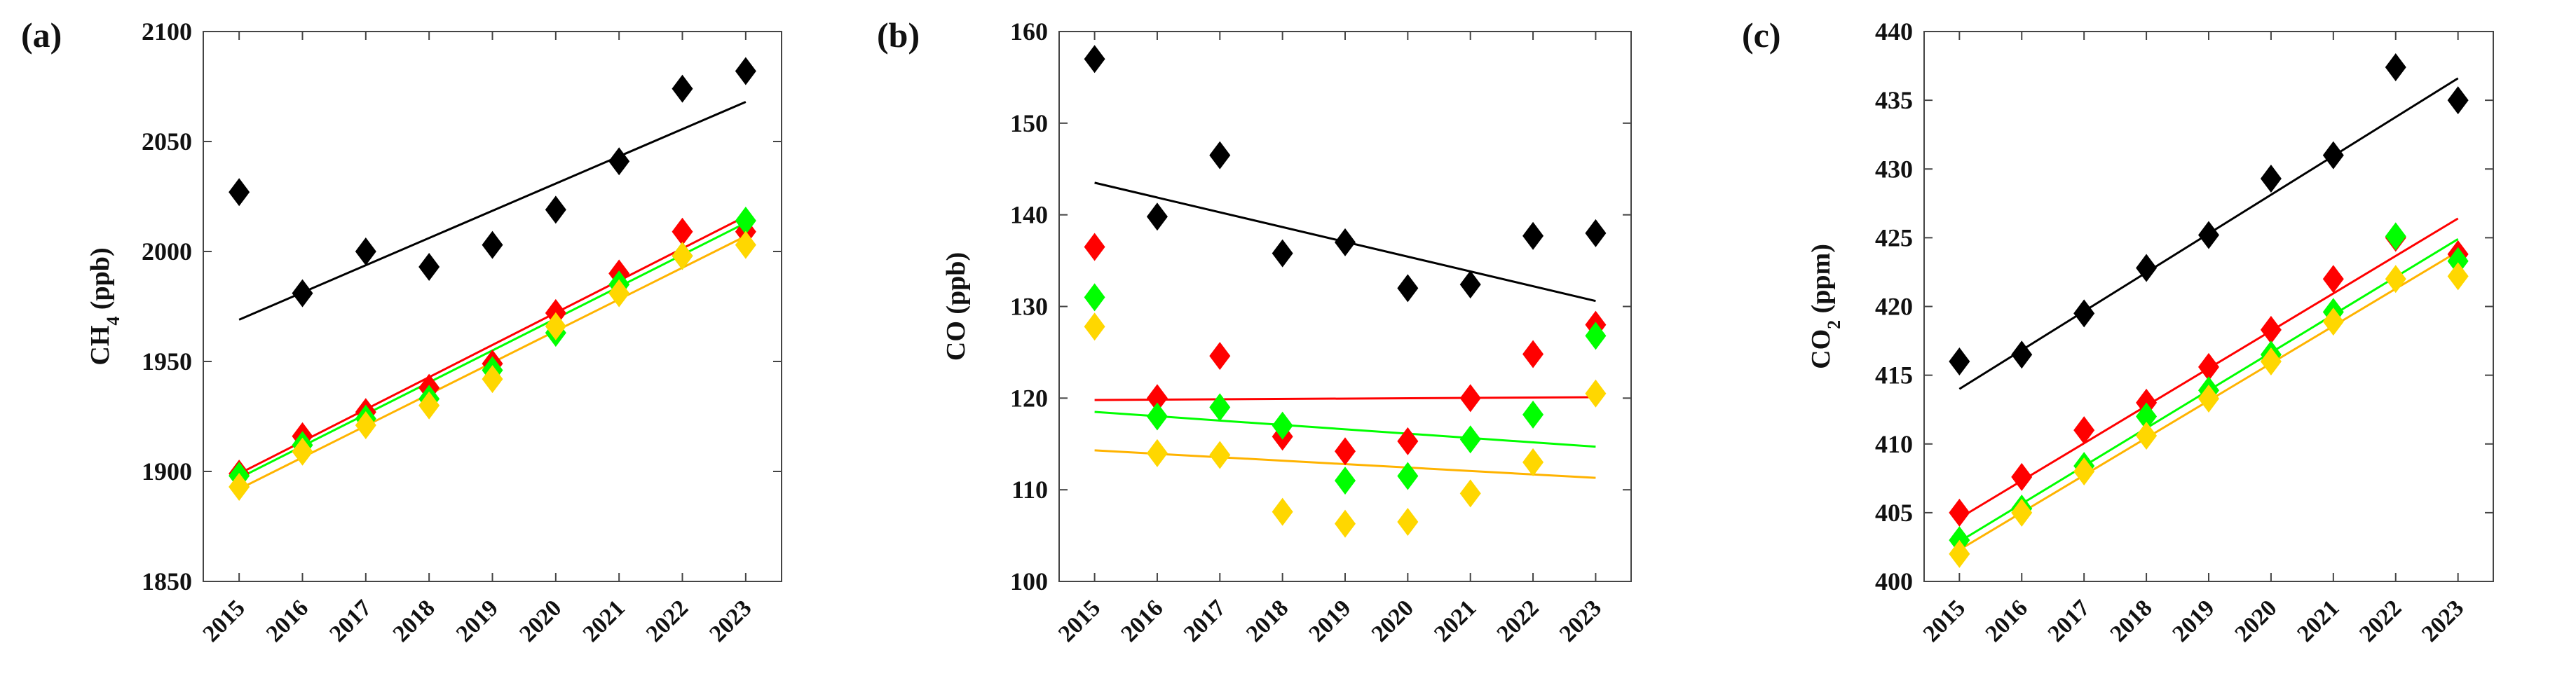 Image resolution: width=2576 pixels, height=676 pixels. Describe the element at coordinates (1821, 282) in the screenshot. I see `y-axis-label-unit: (ppm)` at that location.